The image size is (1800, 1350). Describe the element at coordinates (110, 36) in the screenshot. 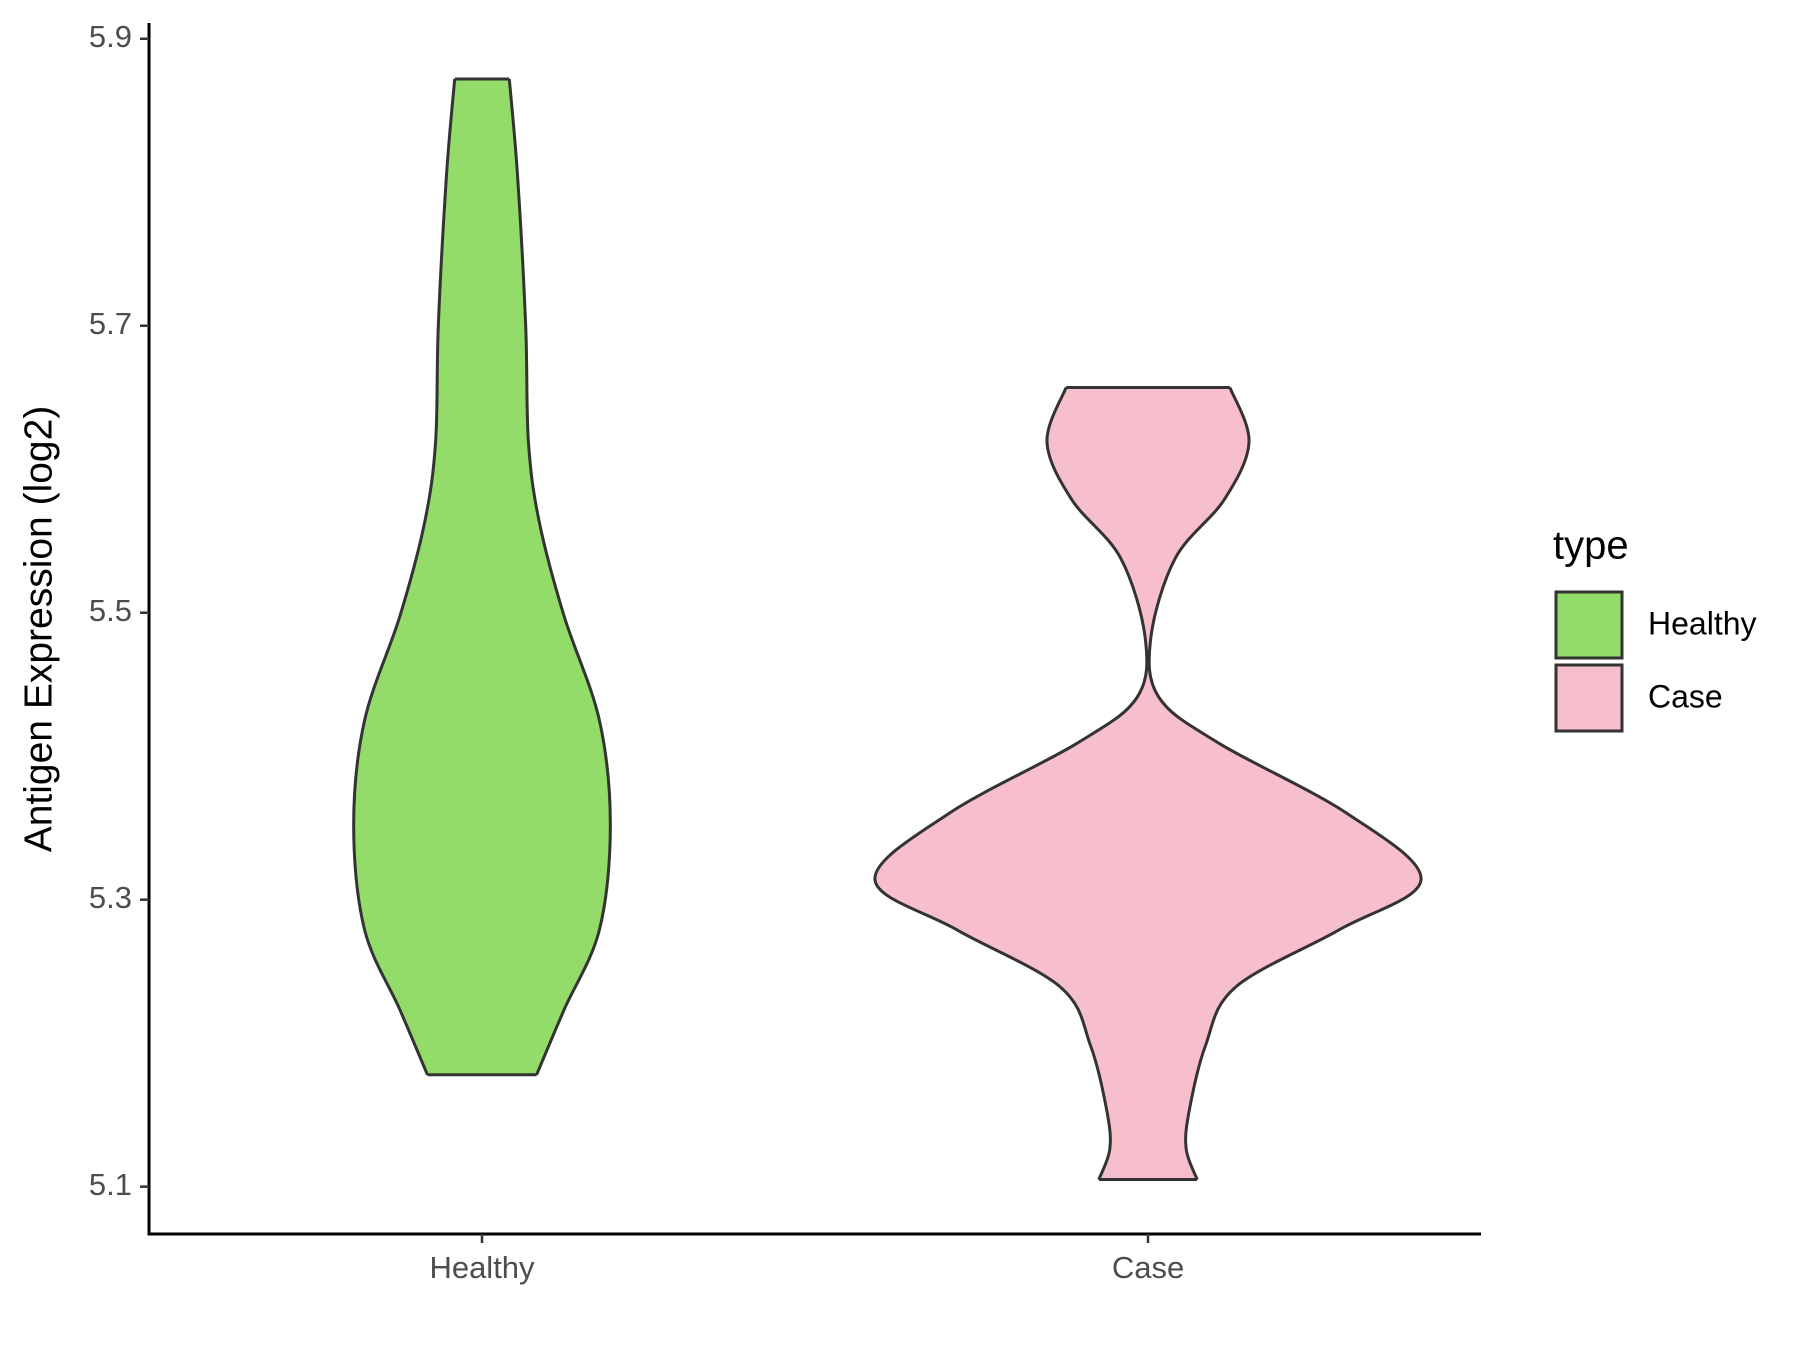

I see `y-tick-label: 5.9` at that location.